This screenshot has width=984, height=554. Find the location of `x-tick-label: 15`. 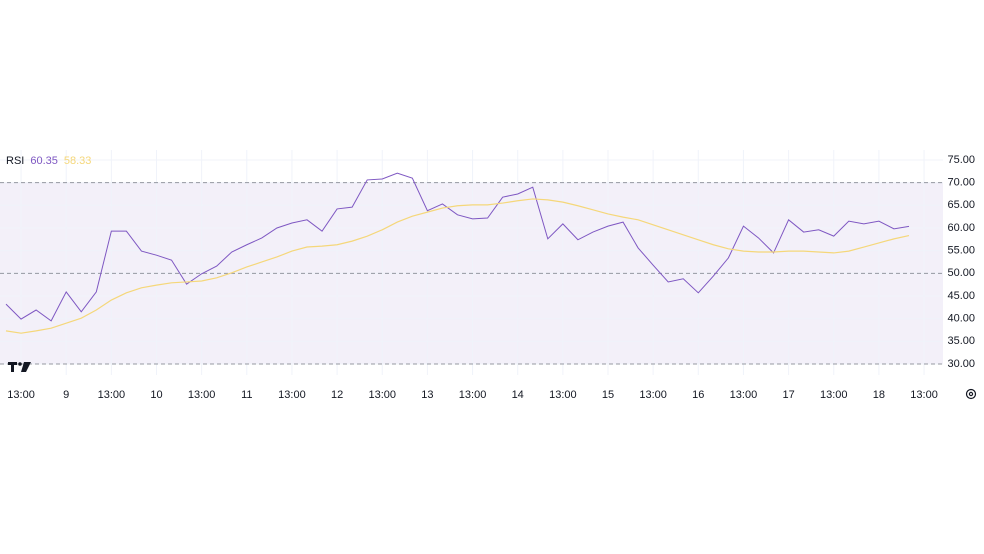

x-tick-label: 15 is located at coordinates (608, 395).